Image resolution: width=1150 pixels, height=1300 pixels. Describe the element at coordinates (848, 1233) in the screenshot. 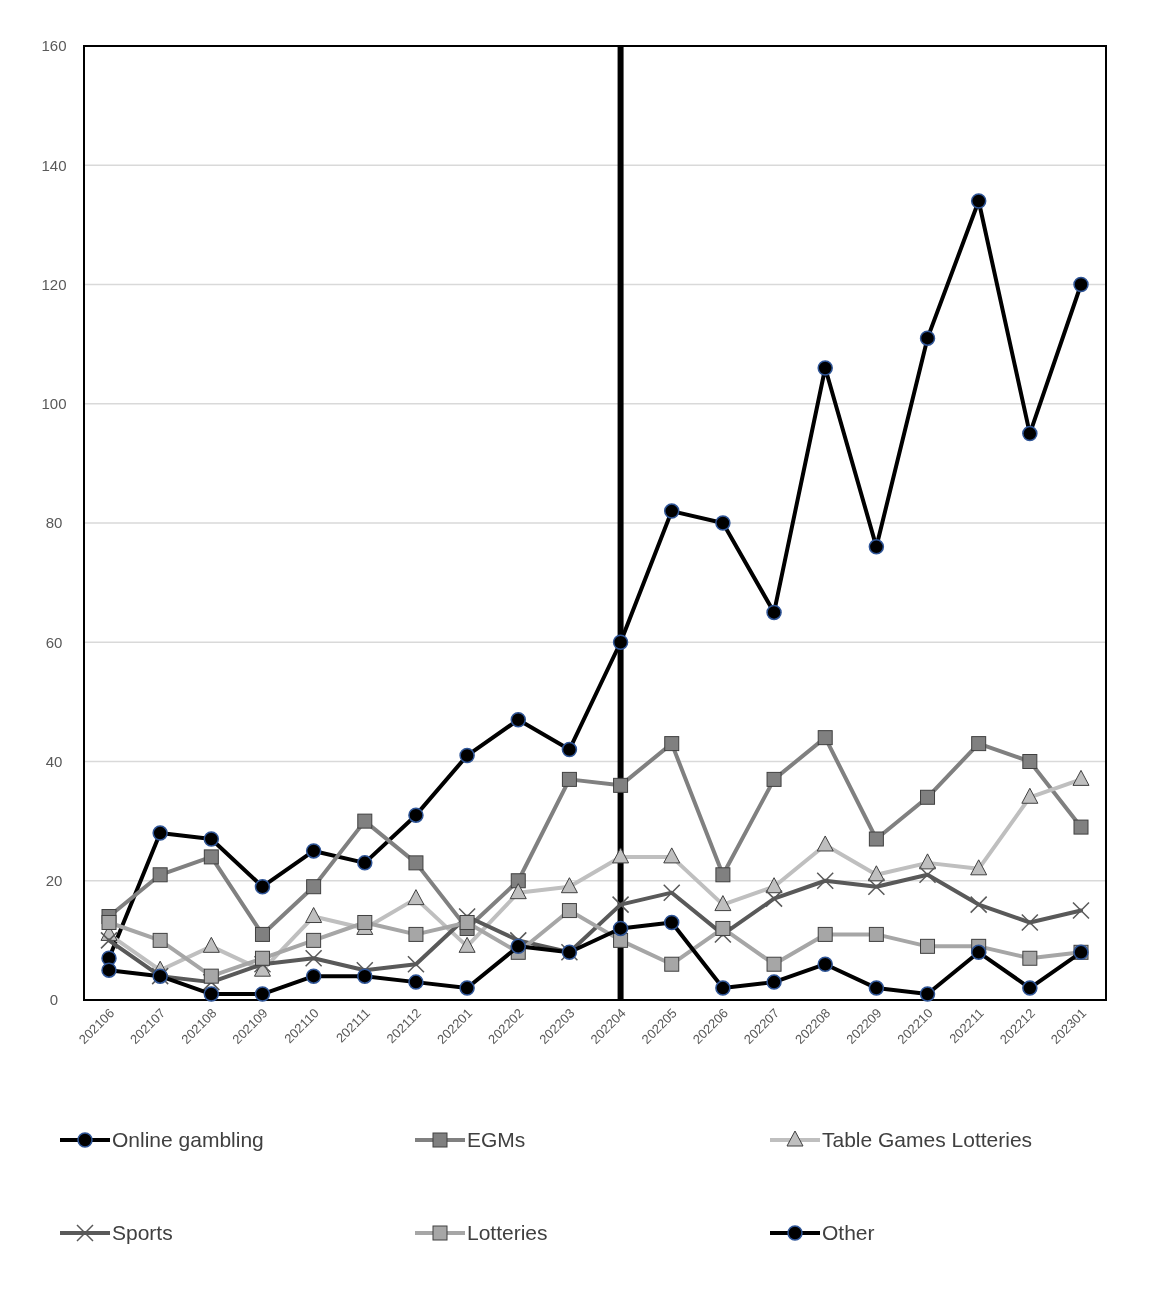

I see `legend-label: Other` at that location.